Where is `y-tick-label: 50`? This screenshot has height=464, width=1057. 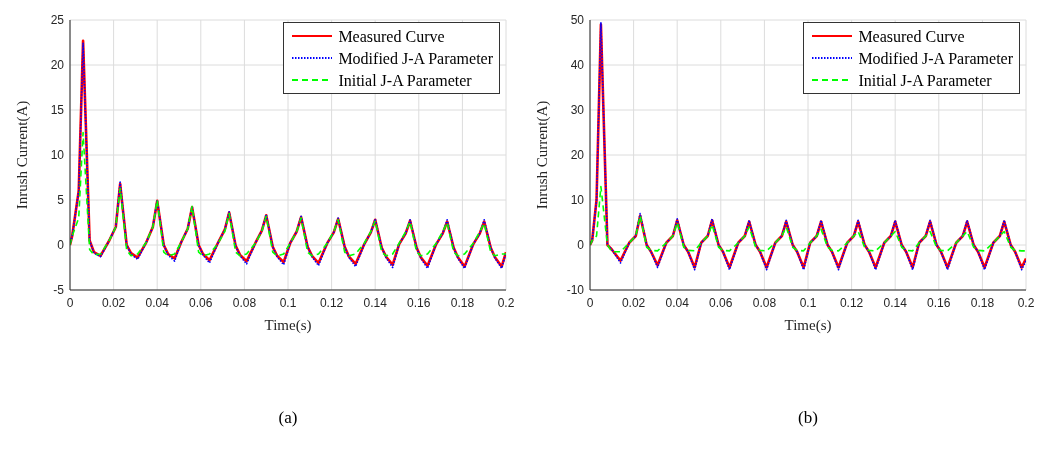 y-tick-label: 50 is located at coordinates (577, 20).